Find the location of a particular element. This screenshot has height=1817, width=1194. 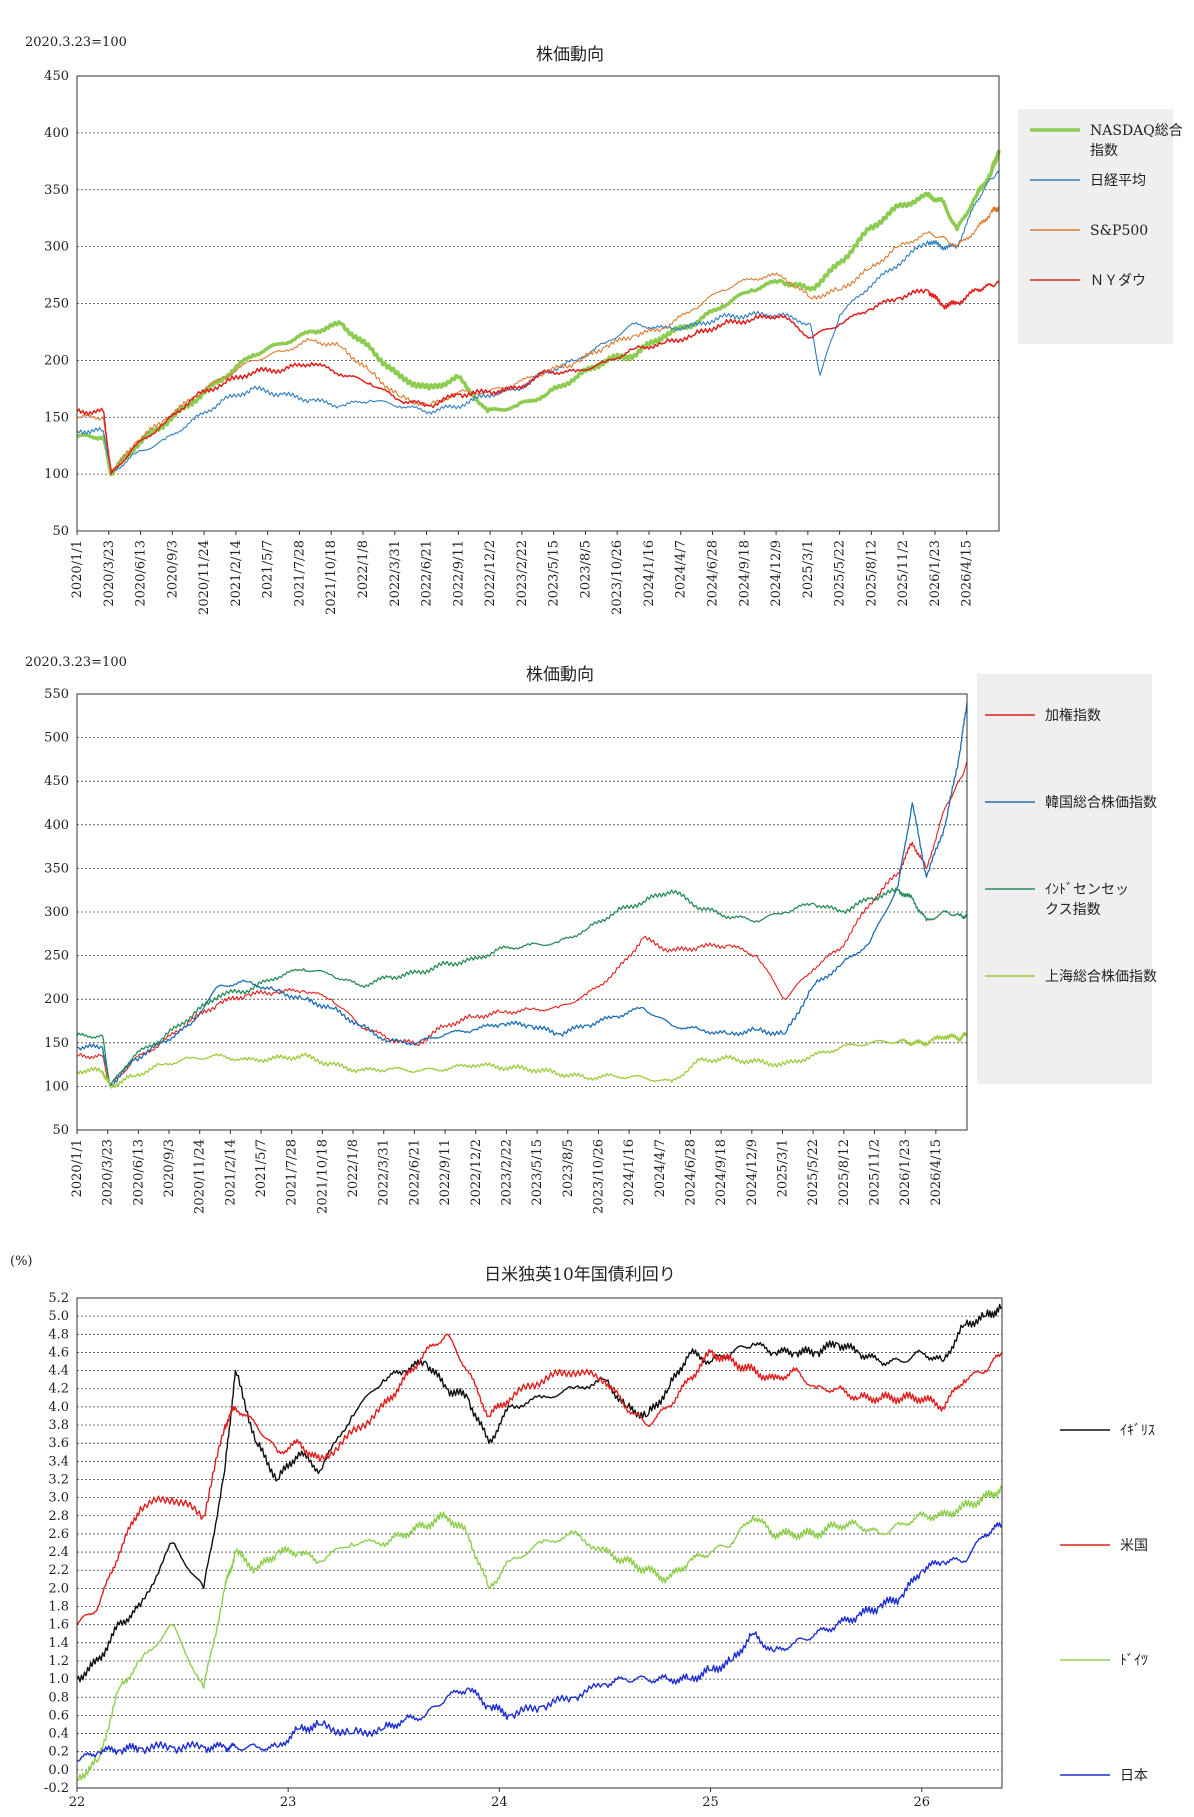

y-tick-label: 3.8 is located at coordinates (58, 1425).